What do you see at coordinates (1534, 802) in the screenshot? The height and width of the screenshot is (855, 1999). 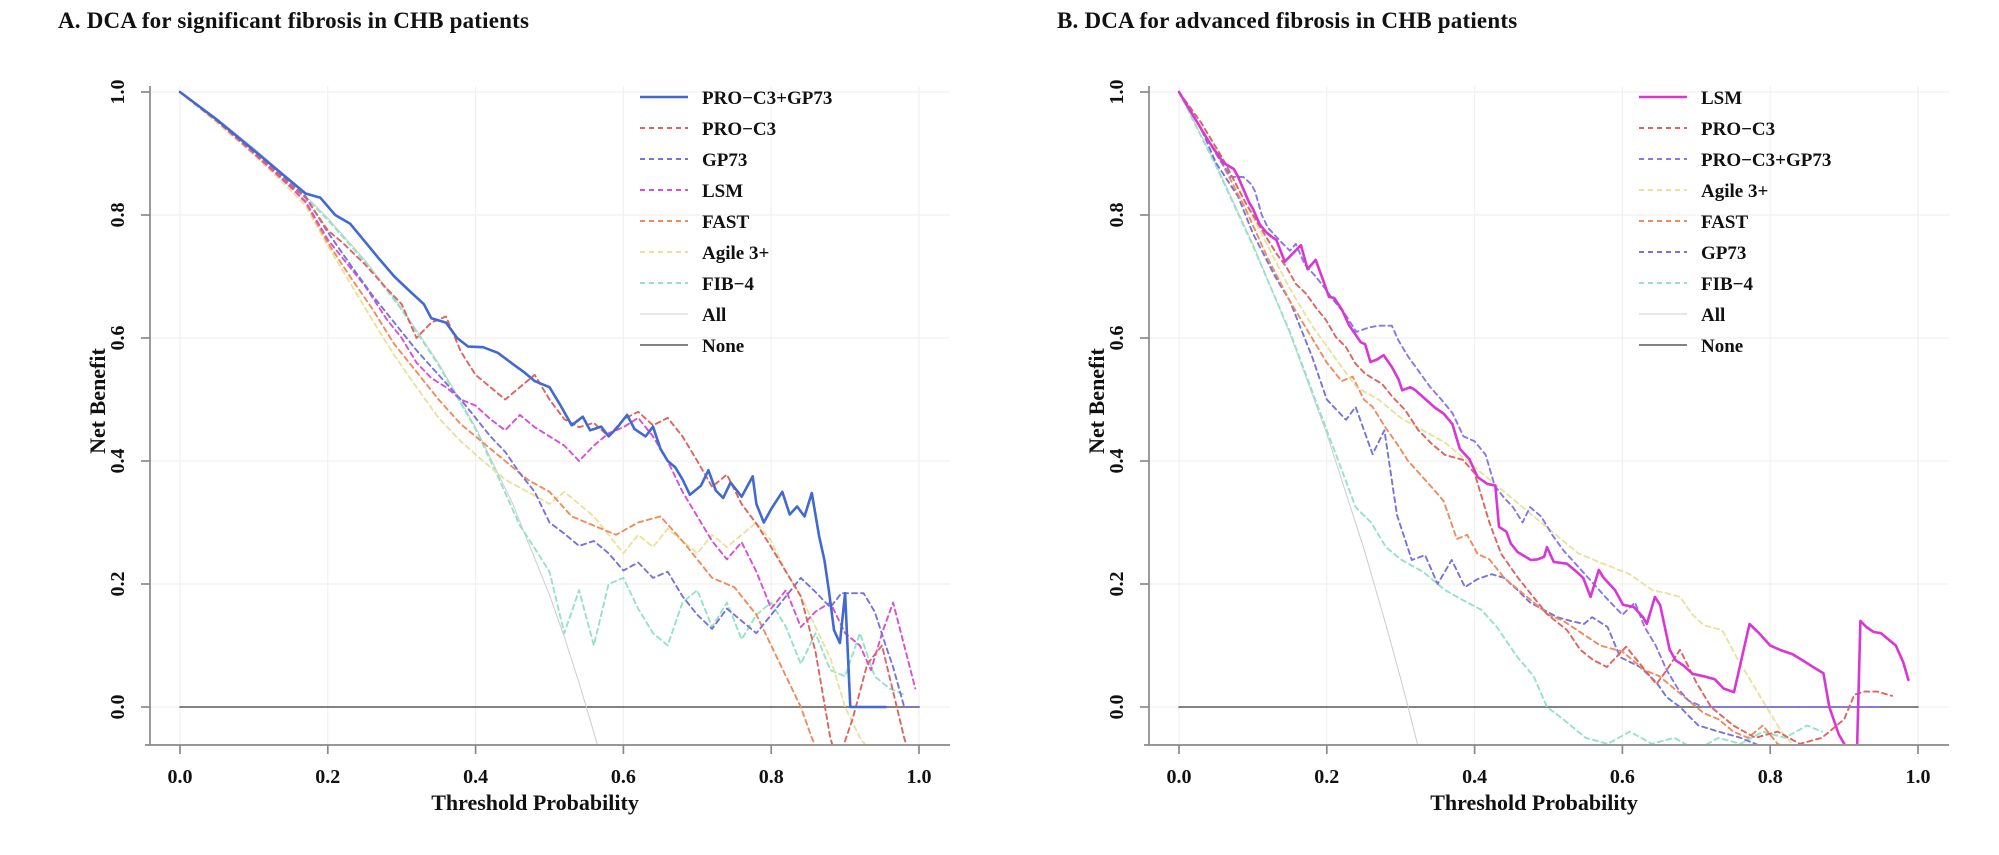 I see `panel-b-x-axis-label: Threshold Probability` at bounding box center [1534, 802].